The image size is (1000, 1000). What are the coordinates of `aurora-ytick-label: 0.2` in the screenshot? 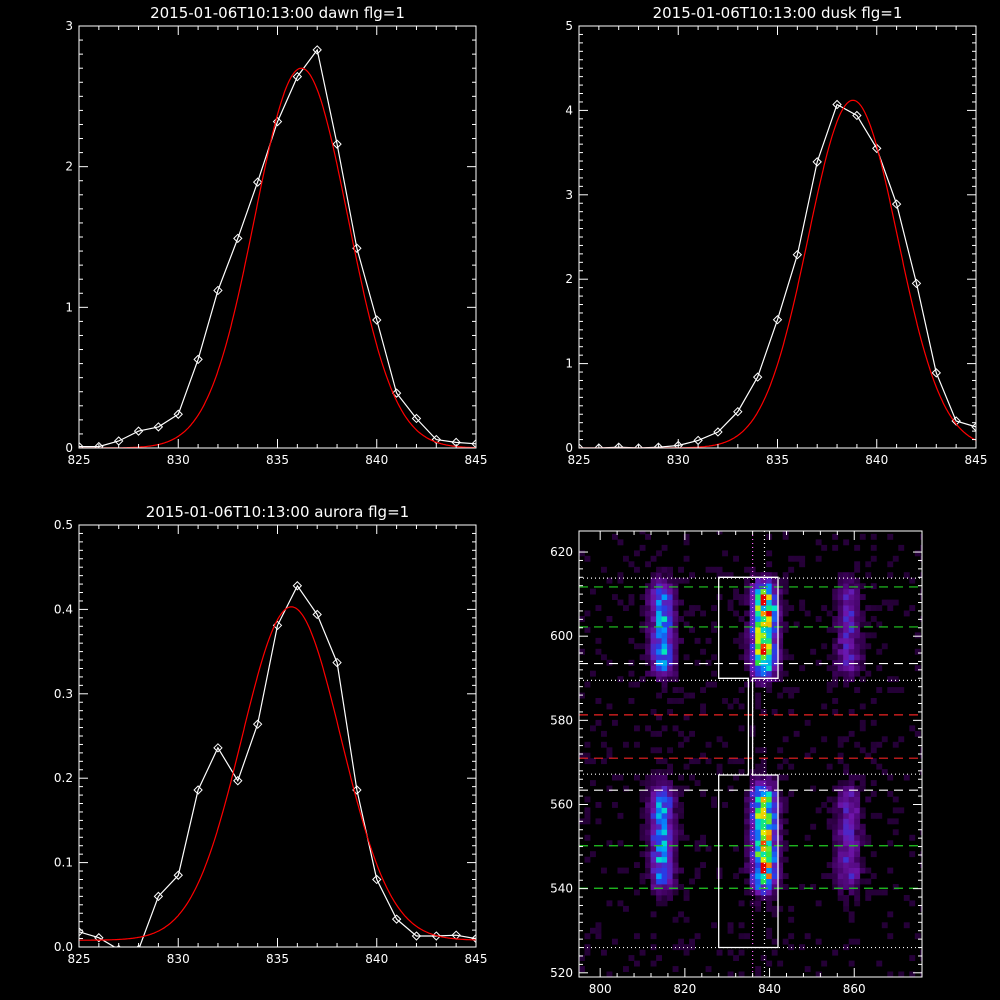 It's located at (63, 778).